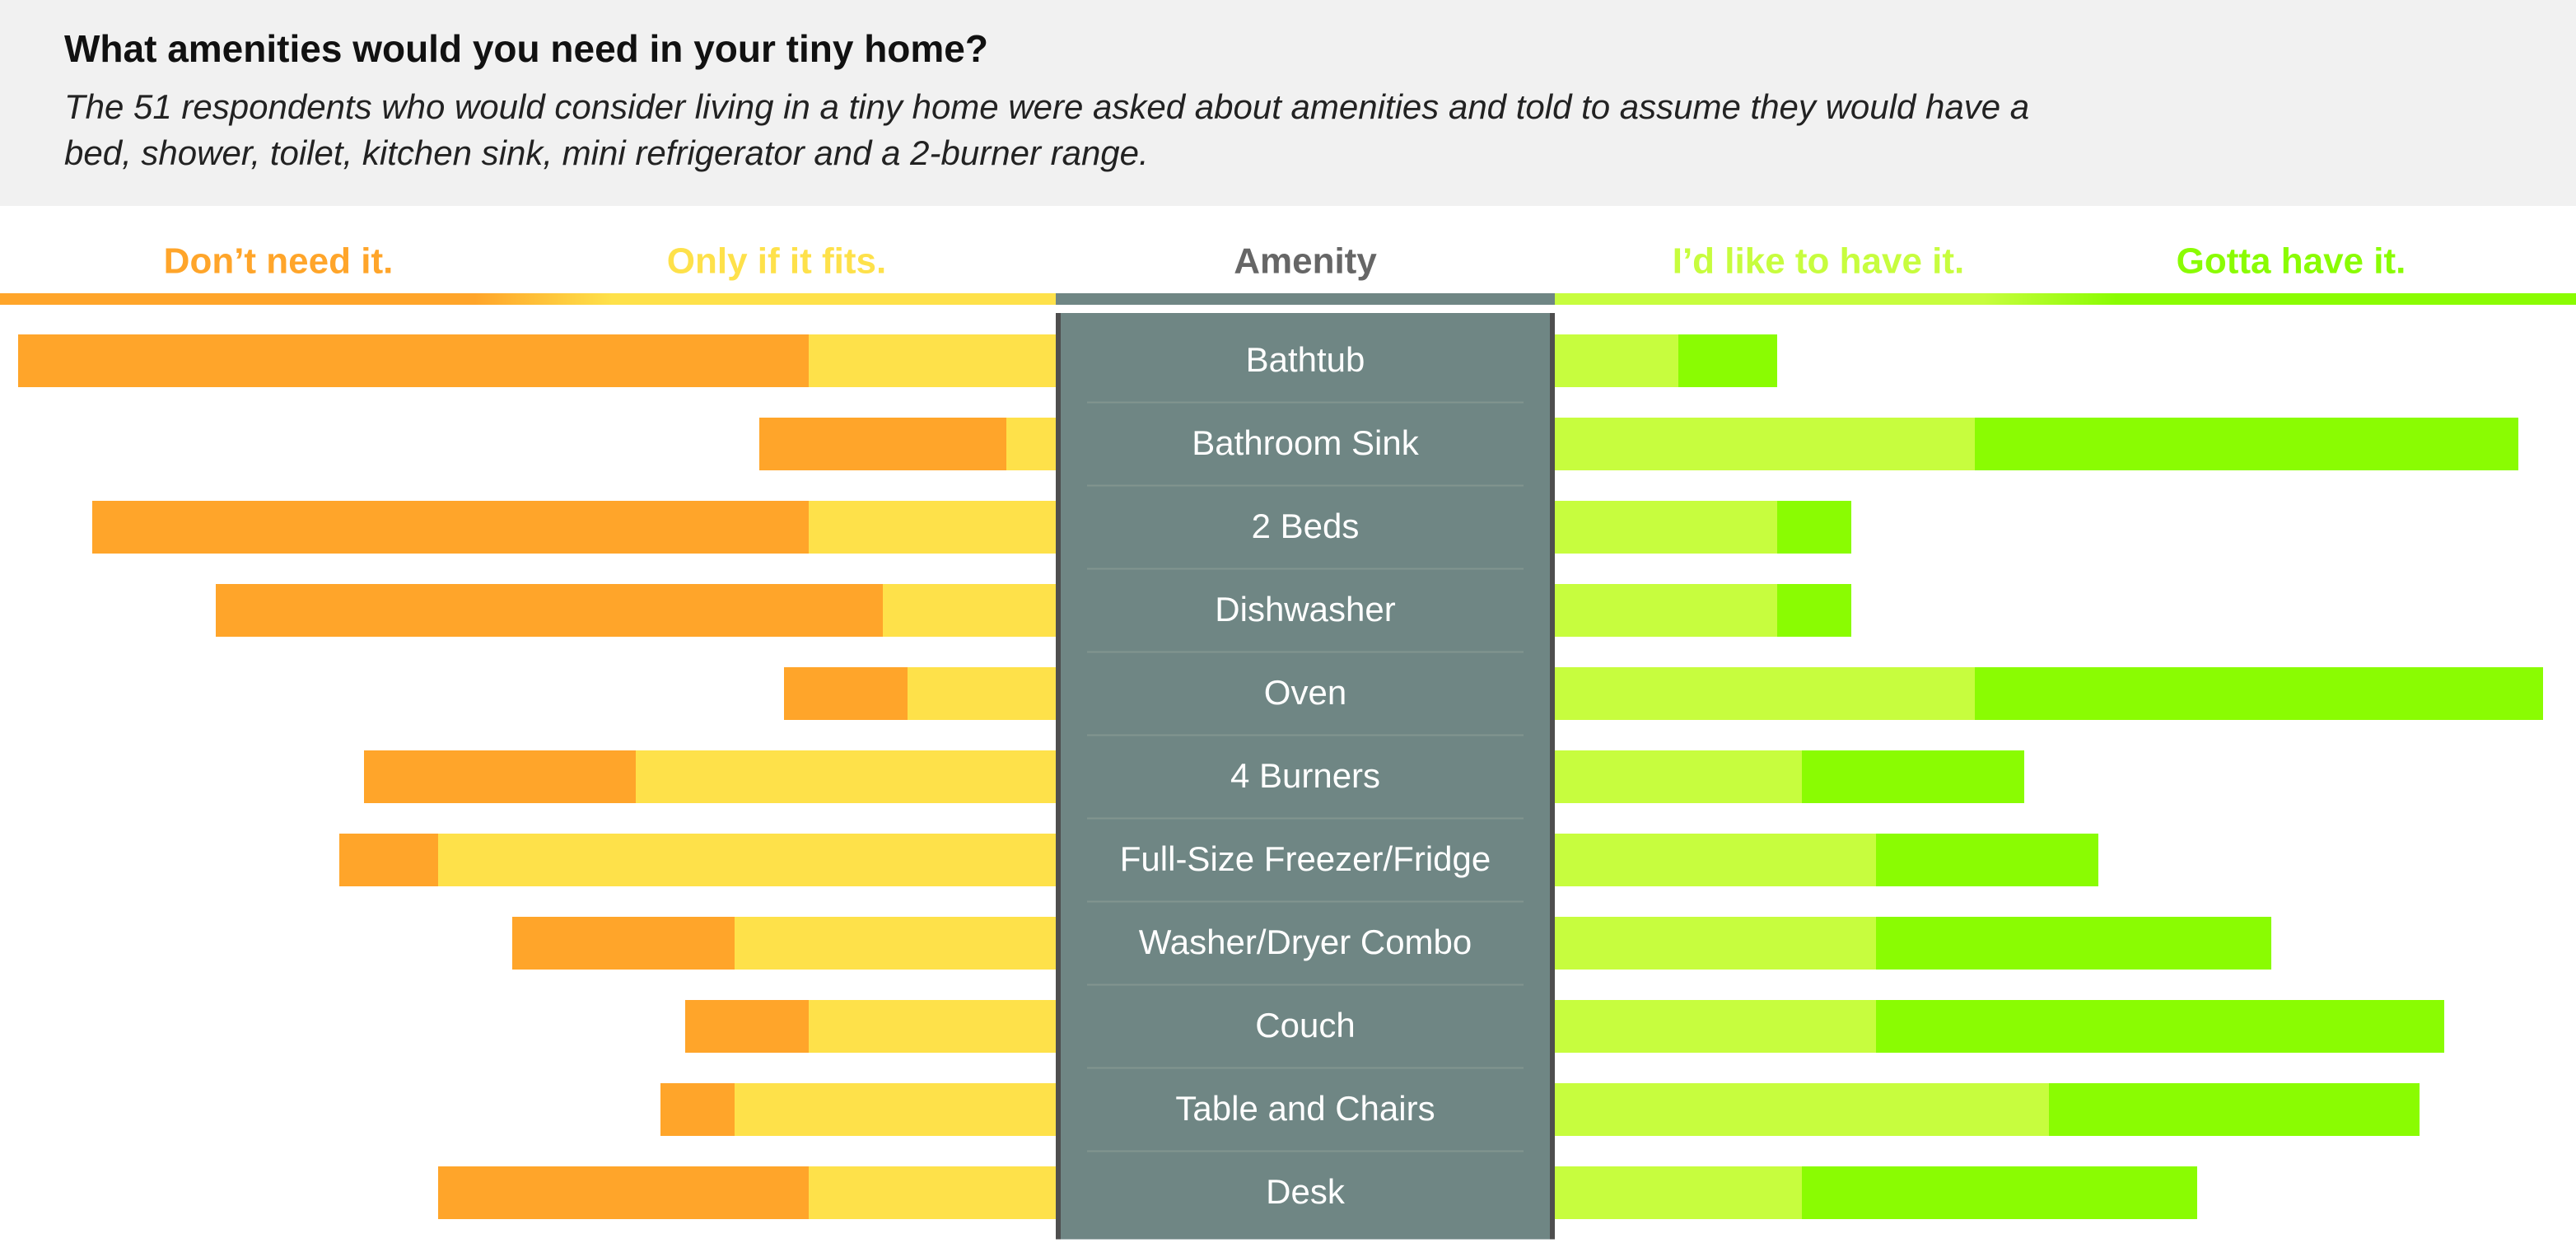 The image size is (2576, 1257). Describe the element at coordinates (1819, 261) in the screenshot. I see `legend-like-to-have: I’d like to have it.` at that location.